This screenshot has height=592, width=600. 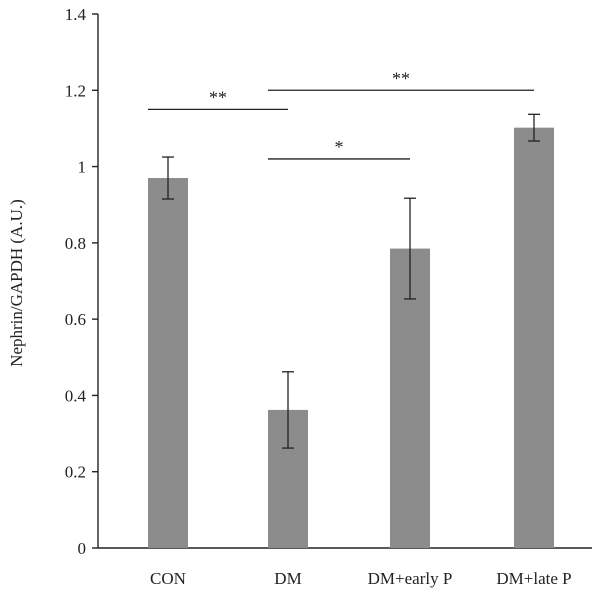 What do you see at coordinates (341, 114) in the screenshot?
I see `significance-brackets: *****` at bounding box center [341, 114].